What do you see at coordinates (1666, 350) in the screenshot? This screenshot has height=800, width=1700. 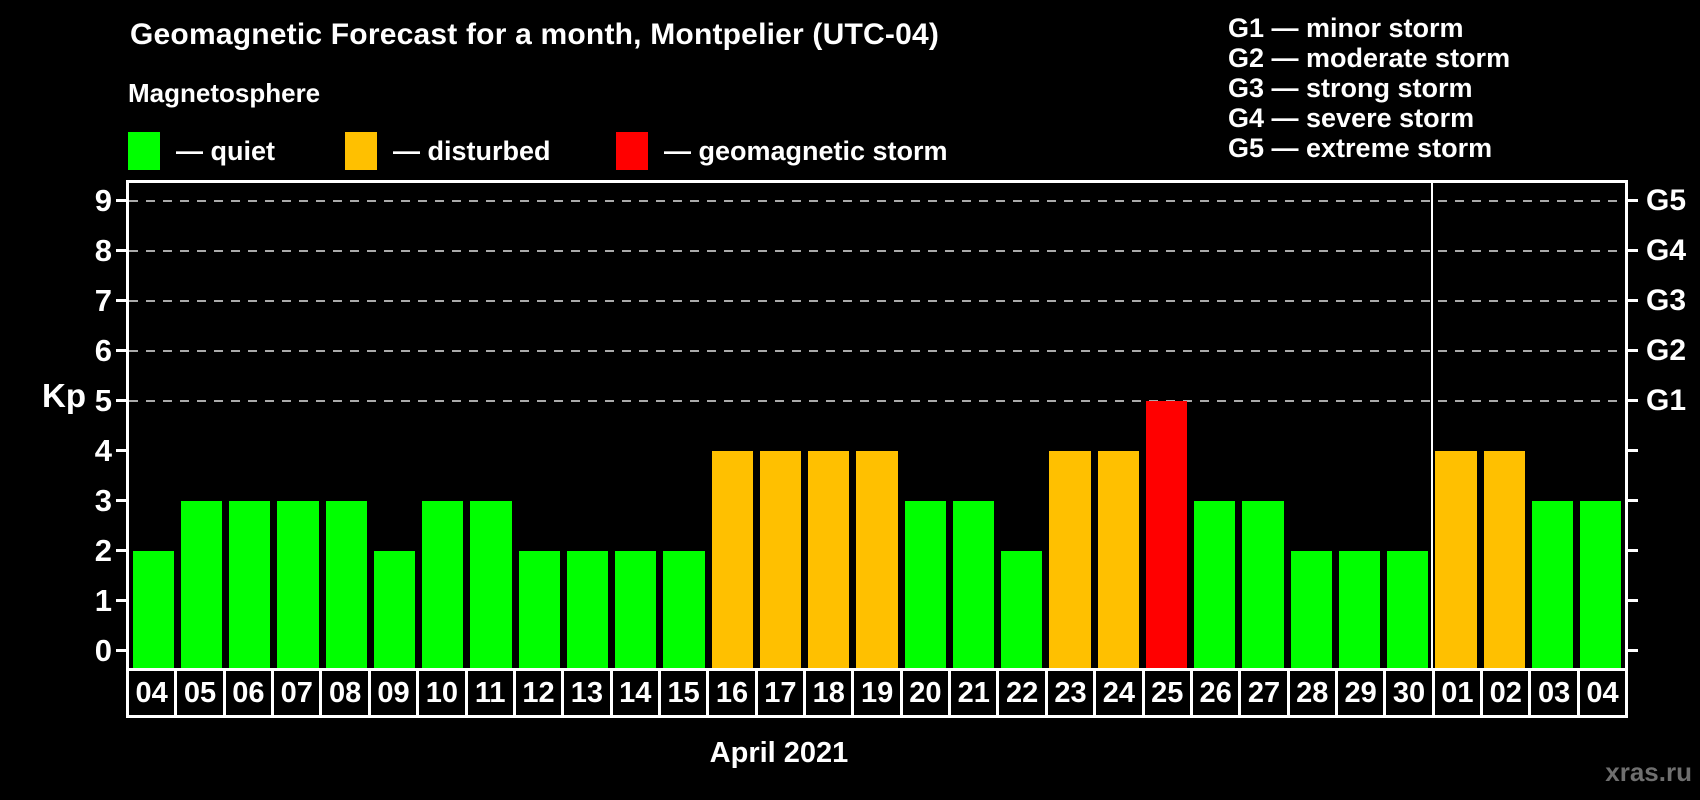 I see `g-scale-label-G2: G2` at bounding box center [1666, 350].